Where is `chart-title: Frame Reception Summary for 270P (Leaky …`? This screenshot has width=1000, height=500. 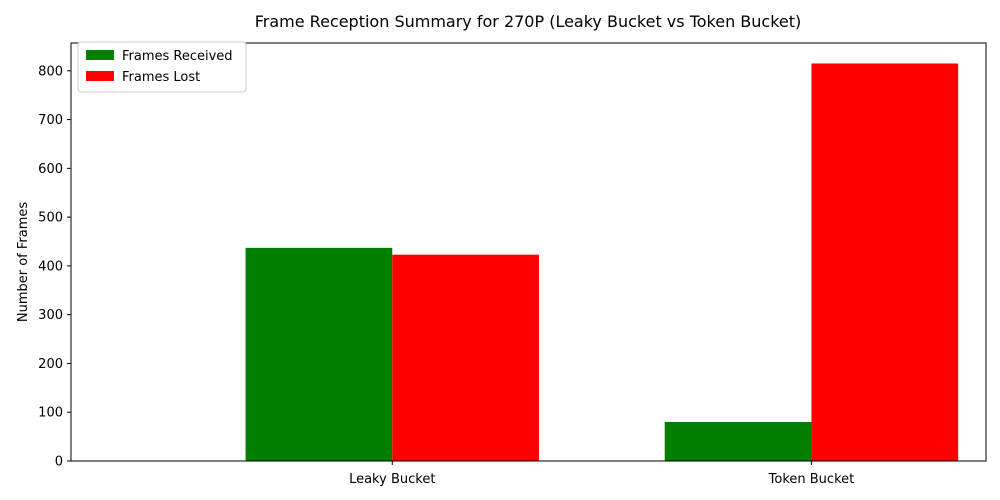
chart-title: Frame Reception Summary for 270P (Leaky … is located at coordinates (528, 21).